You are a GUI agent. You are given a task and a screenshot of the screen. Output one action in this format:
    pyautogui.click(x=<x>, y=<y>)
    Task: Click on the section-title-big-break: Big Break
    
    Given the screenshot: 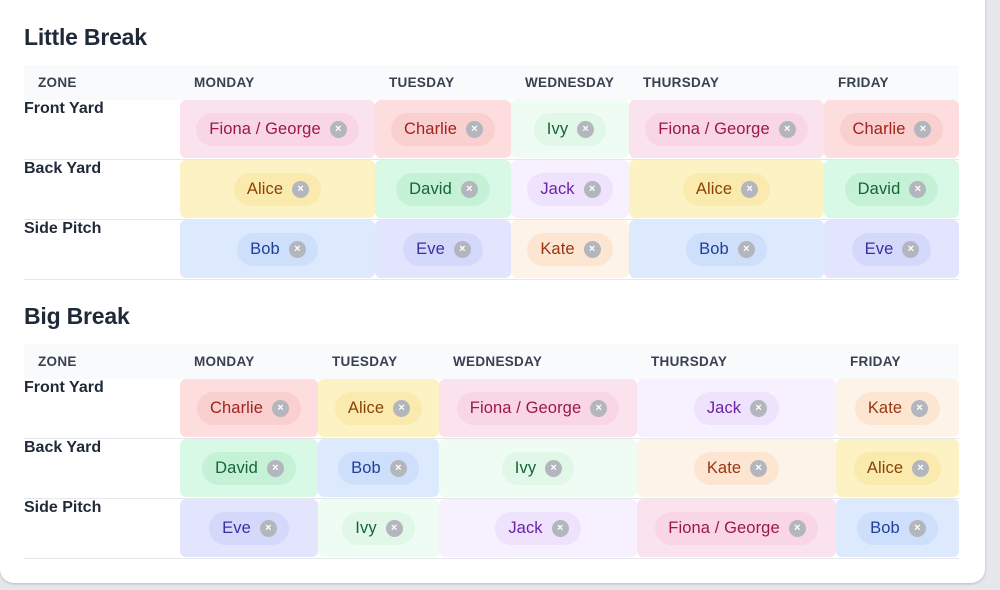 What is the action you would take?
    pyautogui.click(x=77, y=316)
    